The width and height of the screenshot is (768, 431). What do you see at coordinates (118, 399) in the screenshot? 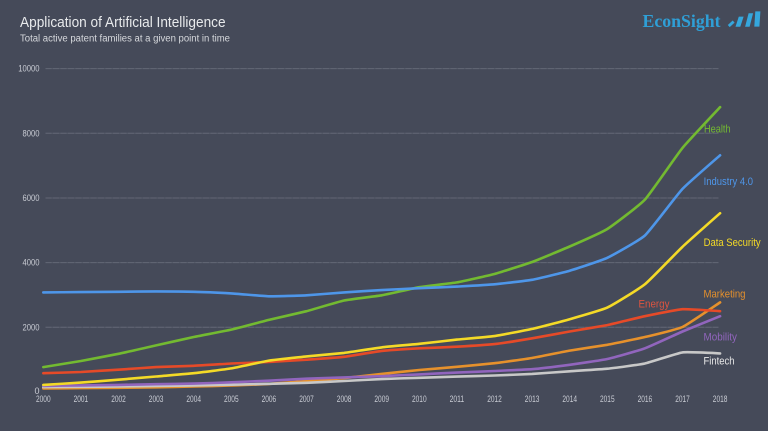
I see `svg-text: 2002` at bounding box center [118, 399].